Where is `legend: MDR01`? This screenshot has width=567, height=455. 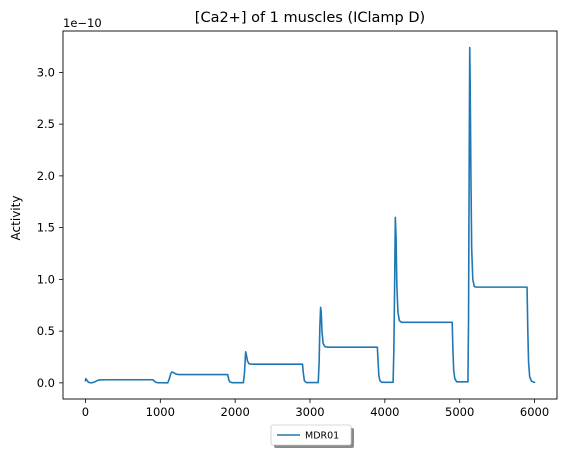 legend: MDR01 is located at coordinates (312, 436).